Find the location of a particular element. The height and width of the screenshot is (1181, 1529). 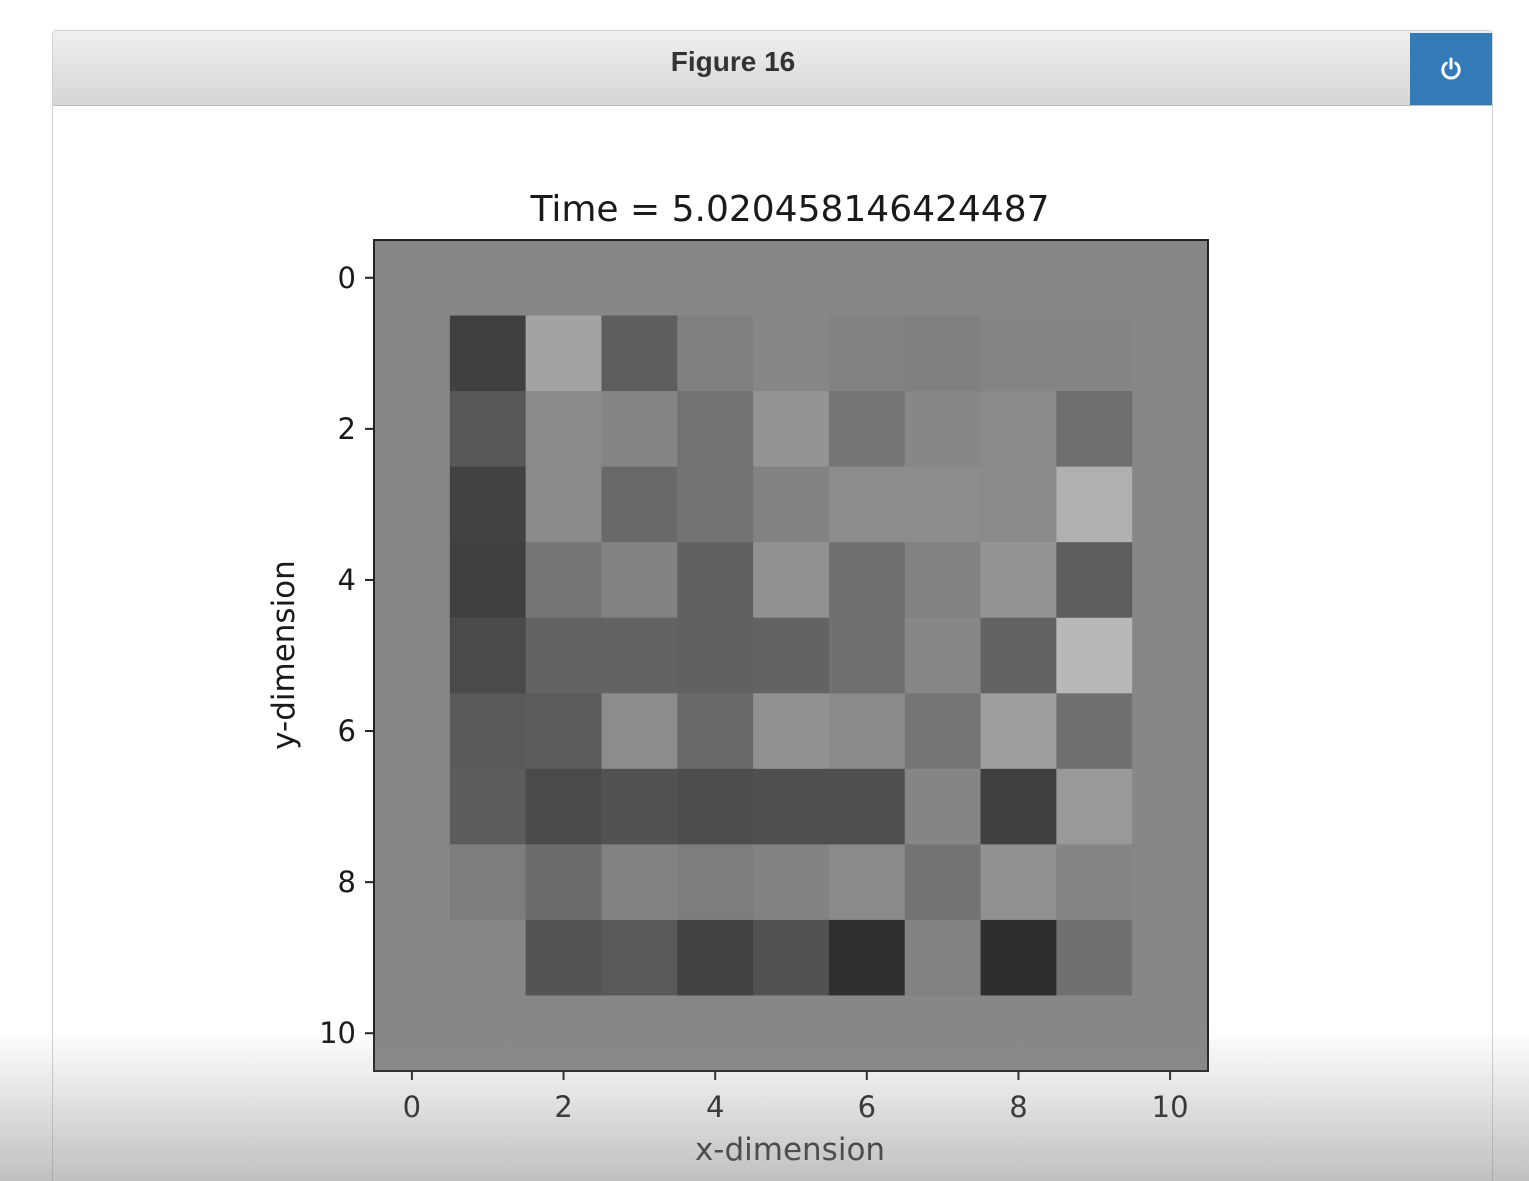

figure-titlebar: Figure 16 is located at coordinates (772, 68).